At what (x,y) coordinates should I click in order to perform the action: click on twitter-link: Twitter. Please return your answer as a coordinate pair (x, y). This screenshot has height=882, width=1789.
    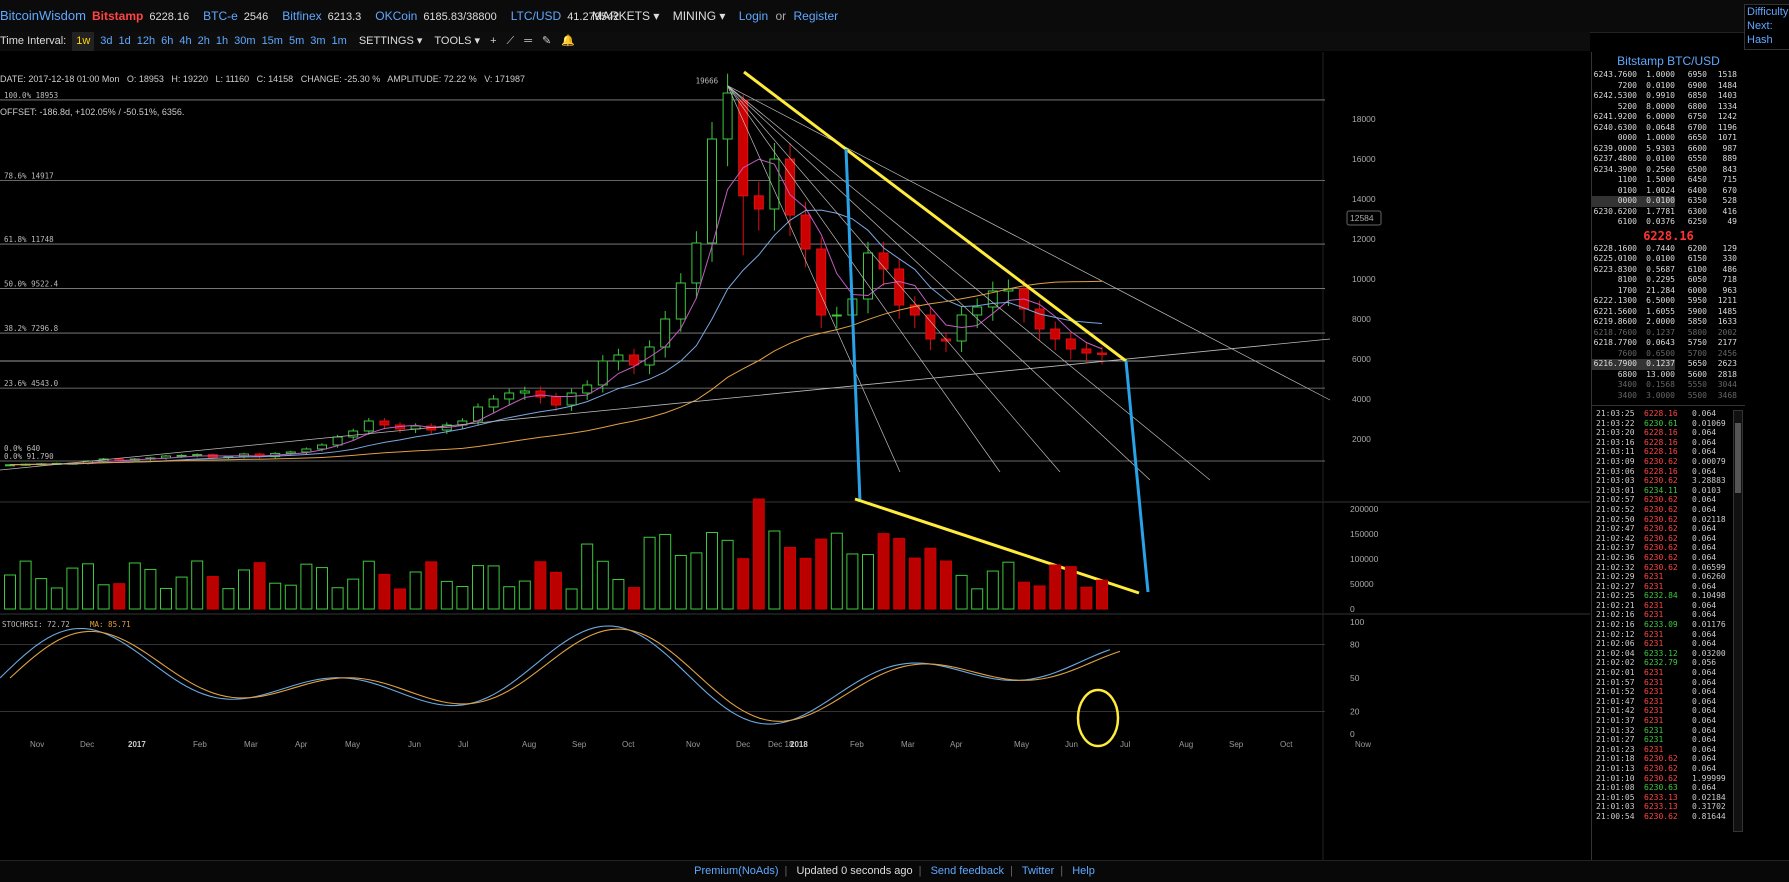
    Looking at the image, I should click on (1038, 871).